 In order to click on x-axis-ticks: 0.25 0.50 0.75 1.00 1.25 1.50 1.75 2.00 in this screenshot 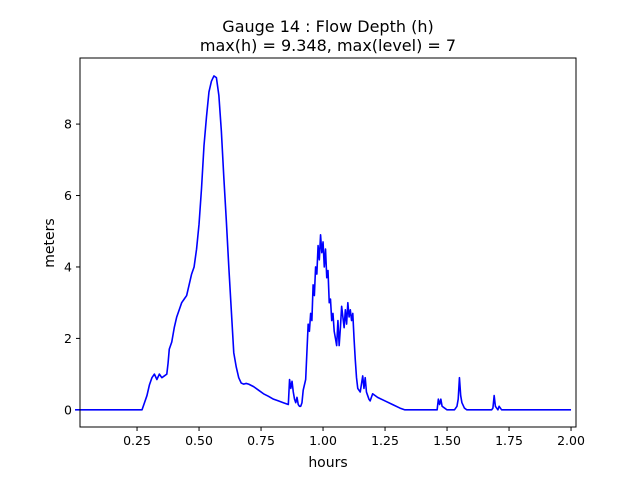, I will do `click(354, 437)`.